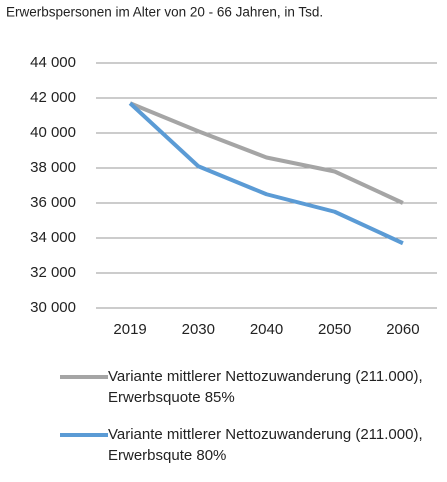 The width and height of the screenshot is (447, 482). I want to click on y-tick-label: 34 000, so click(53, 237).